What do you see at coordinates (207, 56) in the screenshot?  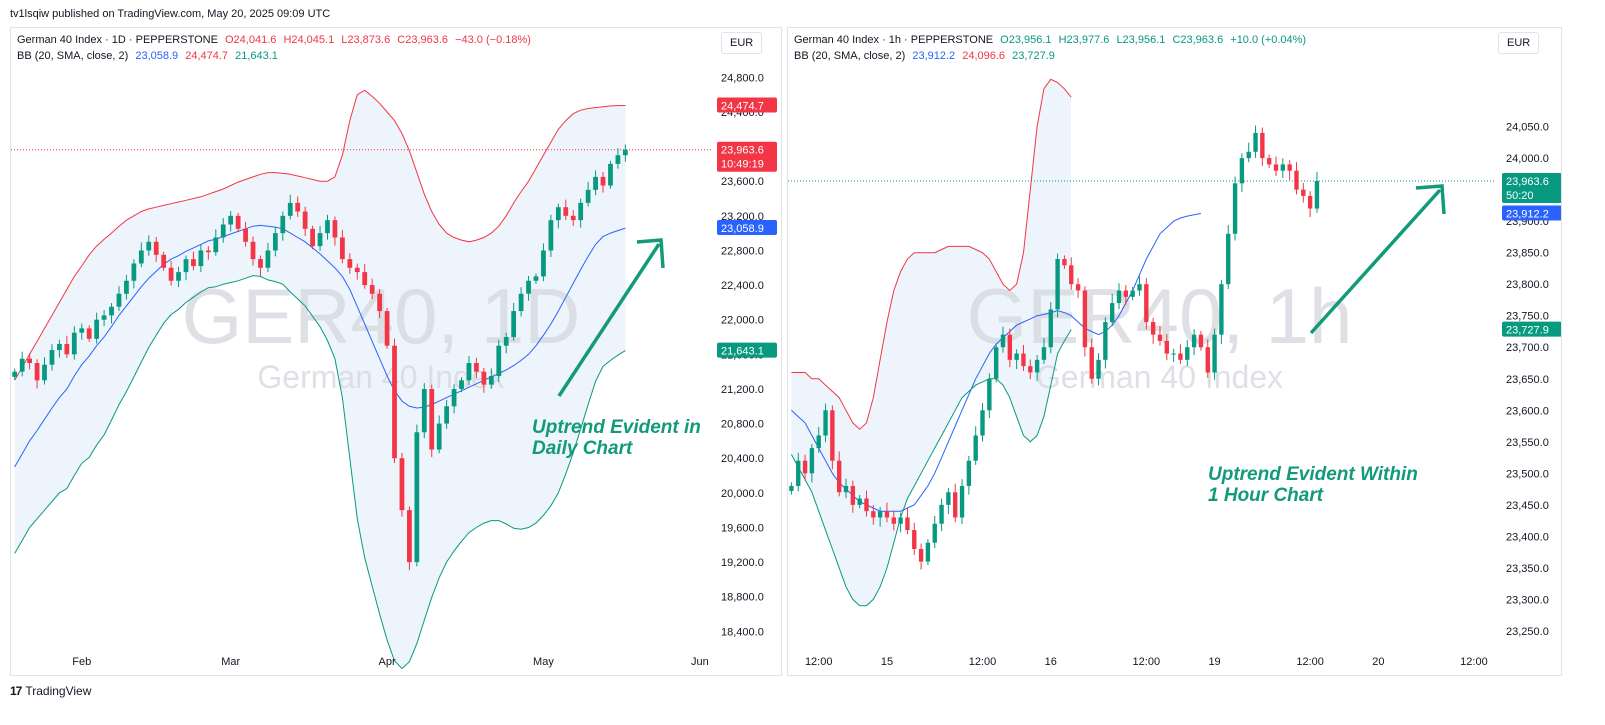 I see `daily-bb-upper: 24,474.7` at bounding box center [207, 56].